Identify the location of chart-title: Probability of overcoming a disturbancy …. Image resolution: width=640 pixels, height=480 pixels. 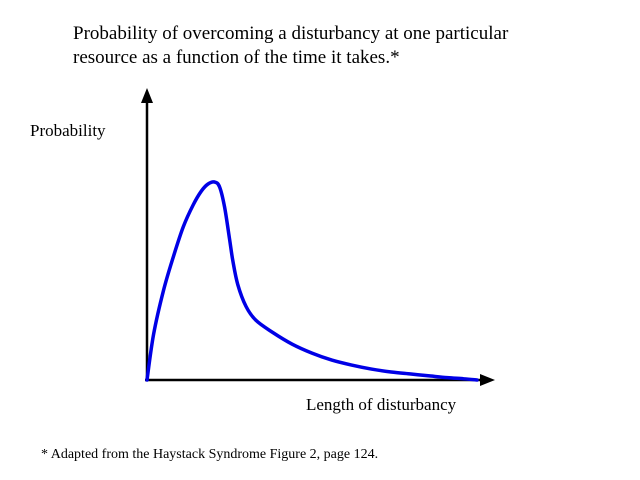
(343, 46).